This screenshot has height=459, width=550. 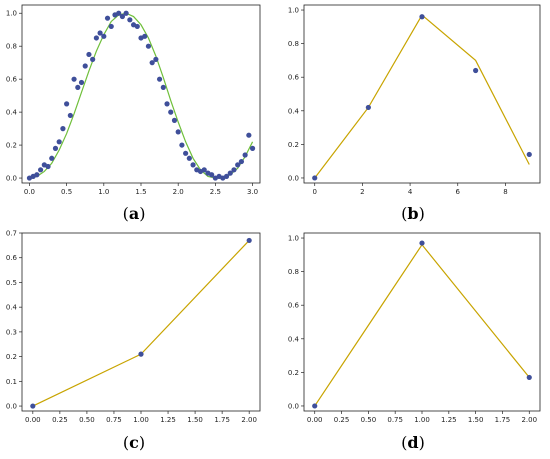 I want to click on x-tick-label: 2.00, so click(x=529, y=420).